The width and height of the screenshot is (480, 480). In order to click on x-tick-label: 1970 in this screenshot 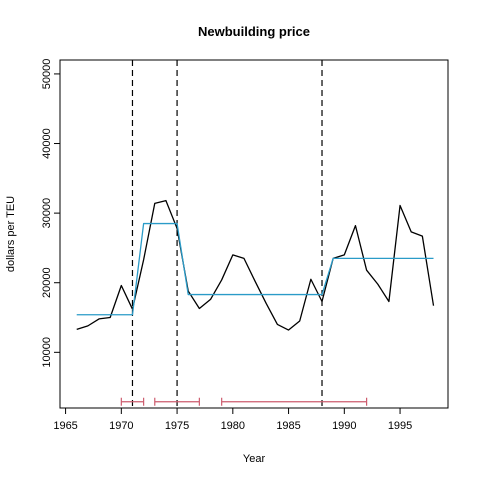, I will do `click(121, 426)`.